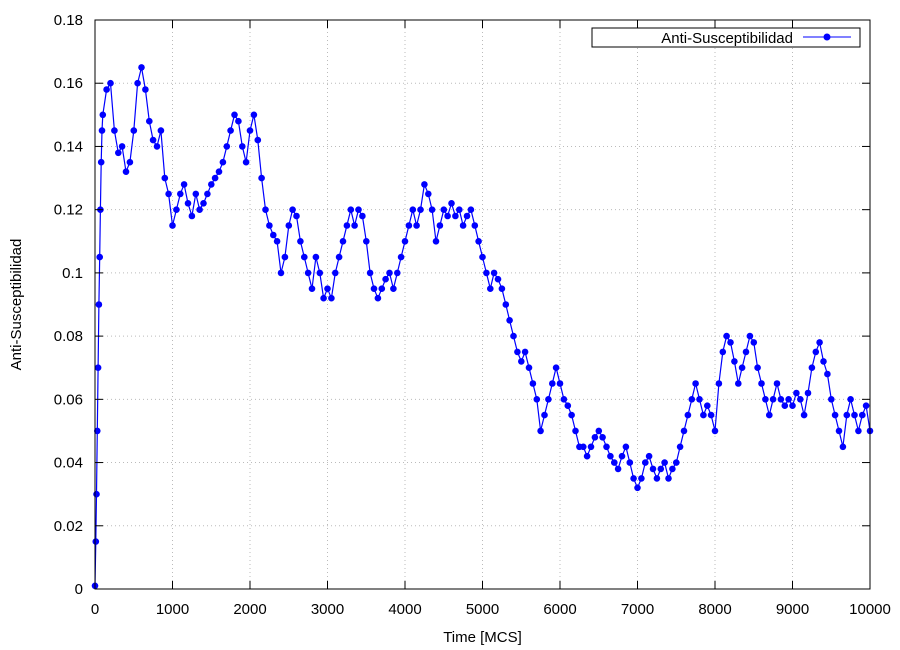 The image size is (900, 650). I want to click on x-tick-label: 5000, so click(482, 609).